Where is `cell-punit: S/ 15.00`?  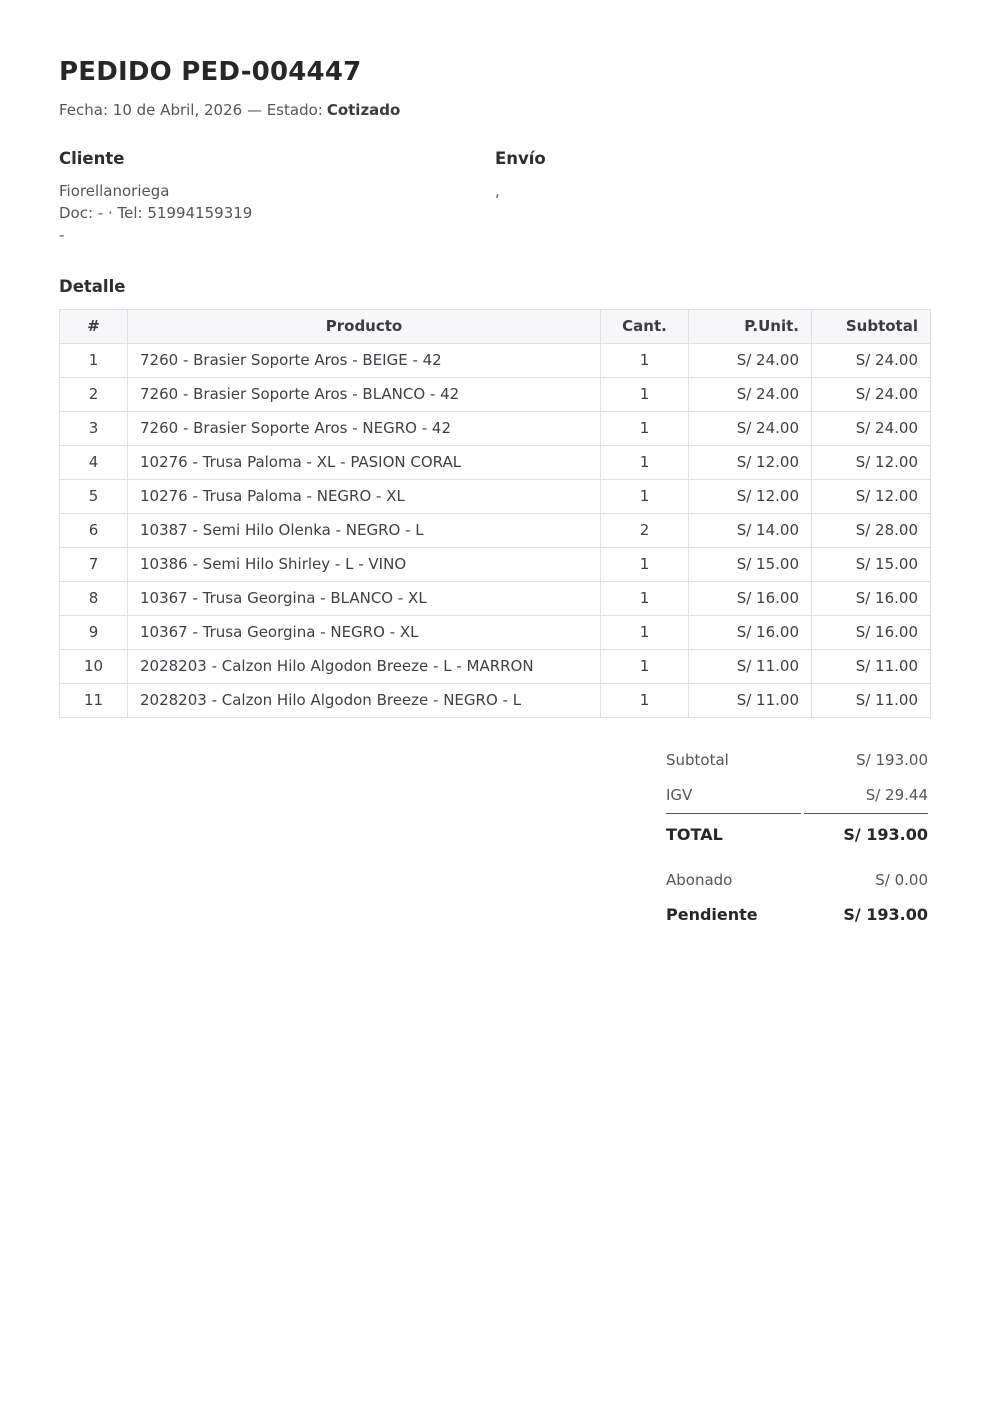
cell-punit: S/ 15.00 is located at coordinates (750, 564).